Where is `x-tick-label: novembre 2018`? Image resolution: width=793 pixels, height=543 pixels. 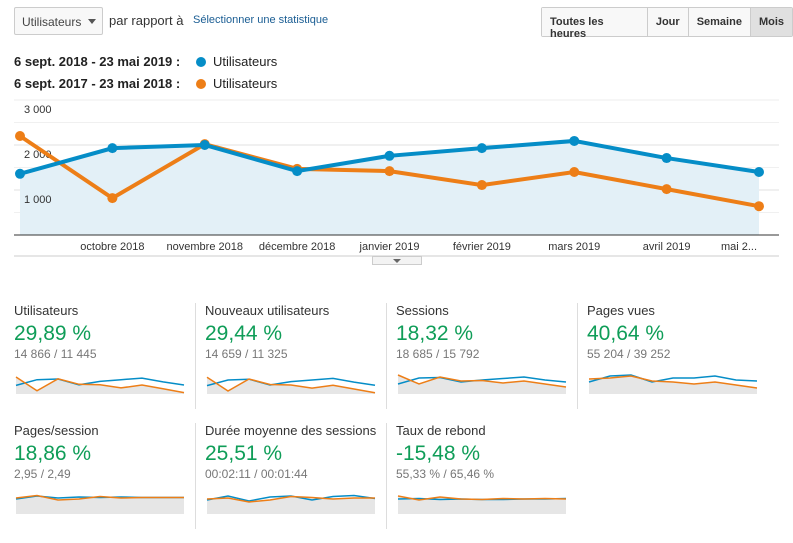
x-tick-label: novembre 2018 is located at coordinates (205, 247).